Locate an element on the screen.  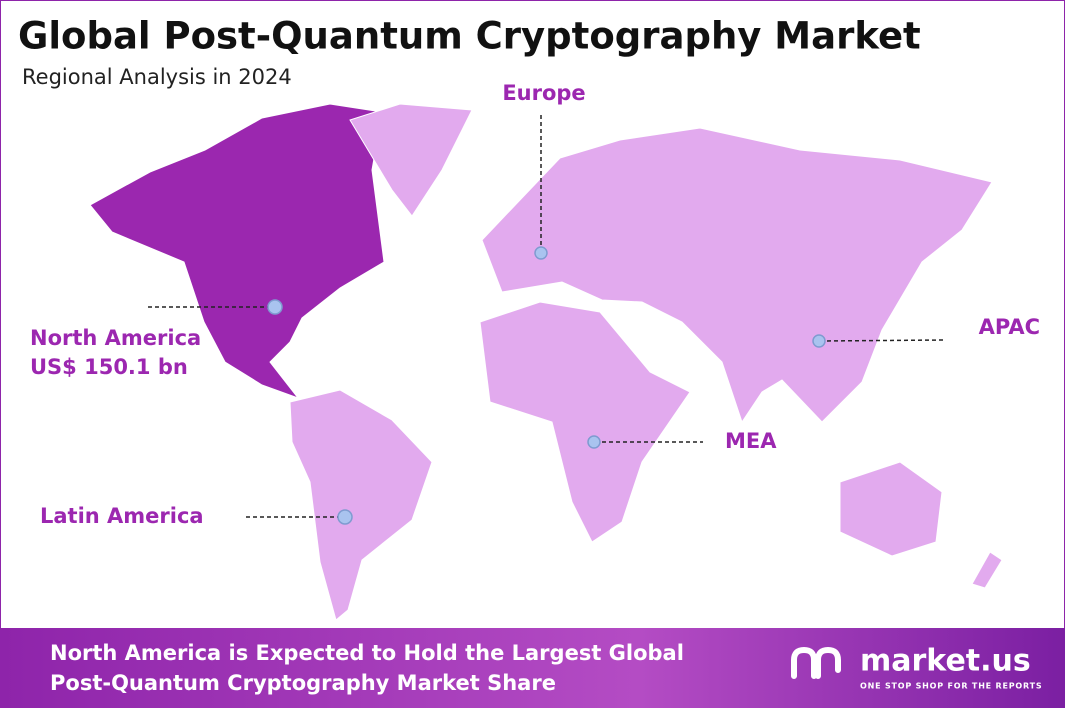
subtitle: Regional Analysis in 2024 is located at coordinates (157, 77).